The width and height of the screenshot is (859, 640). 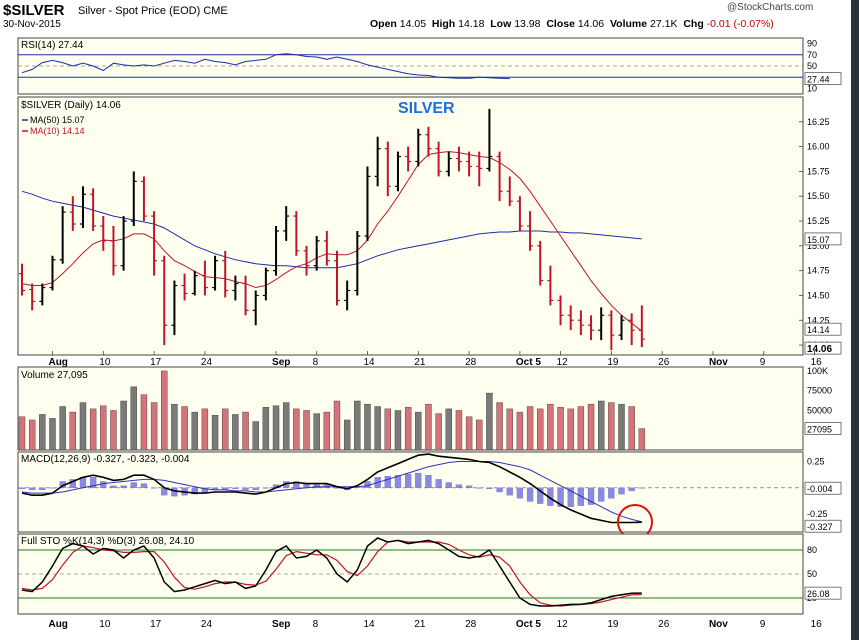 I want to click on x-tick-label: 28, so click(x=471, y=362).